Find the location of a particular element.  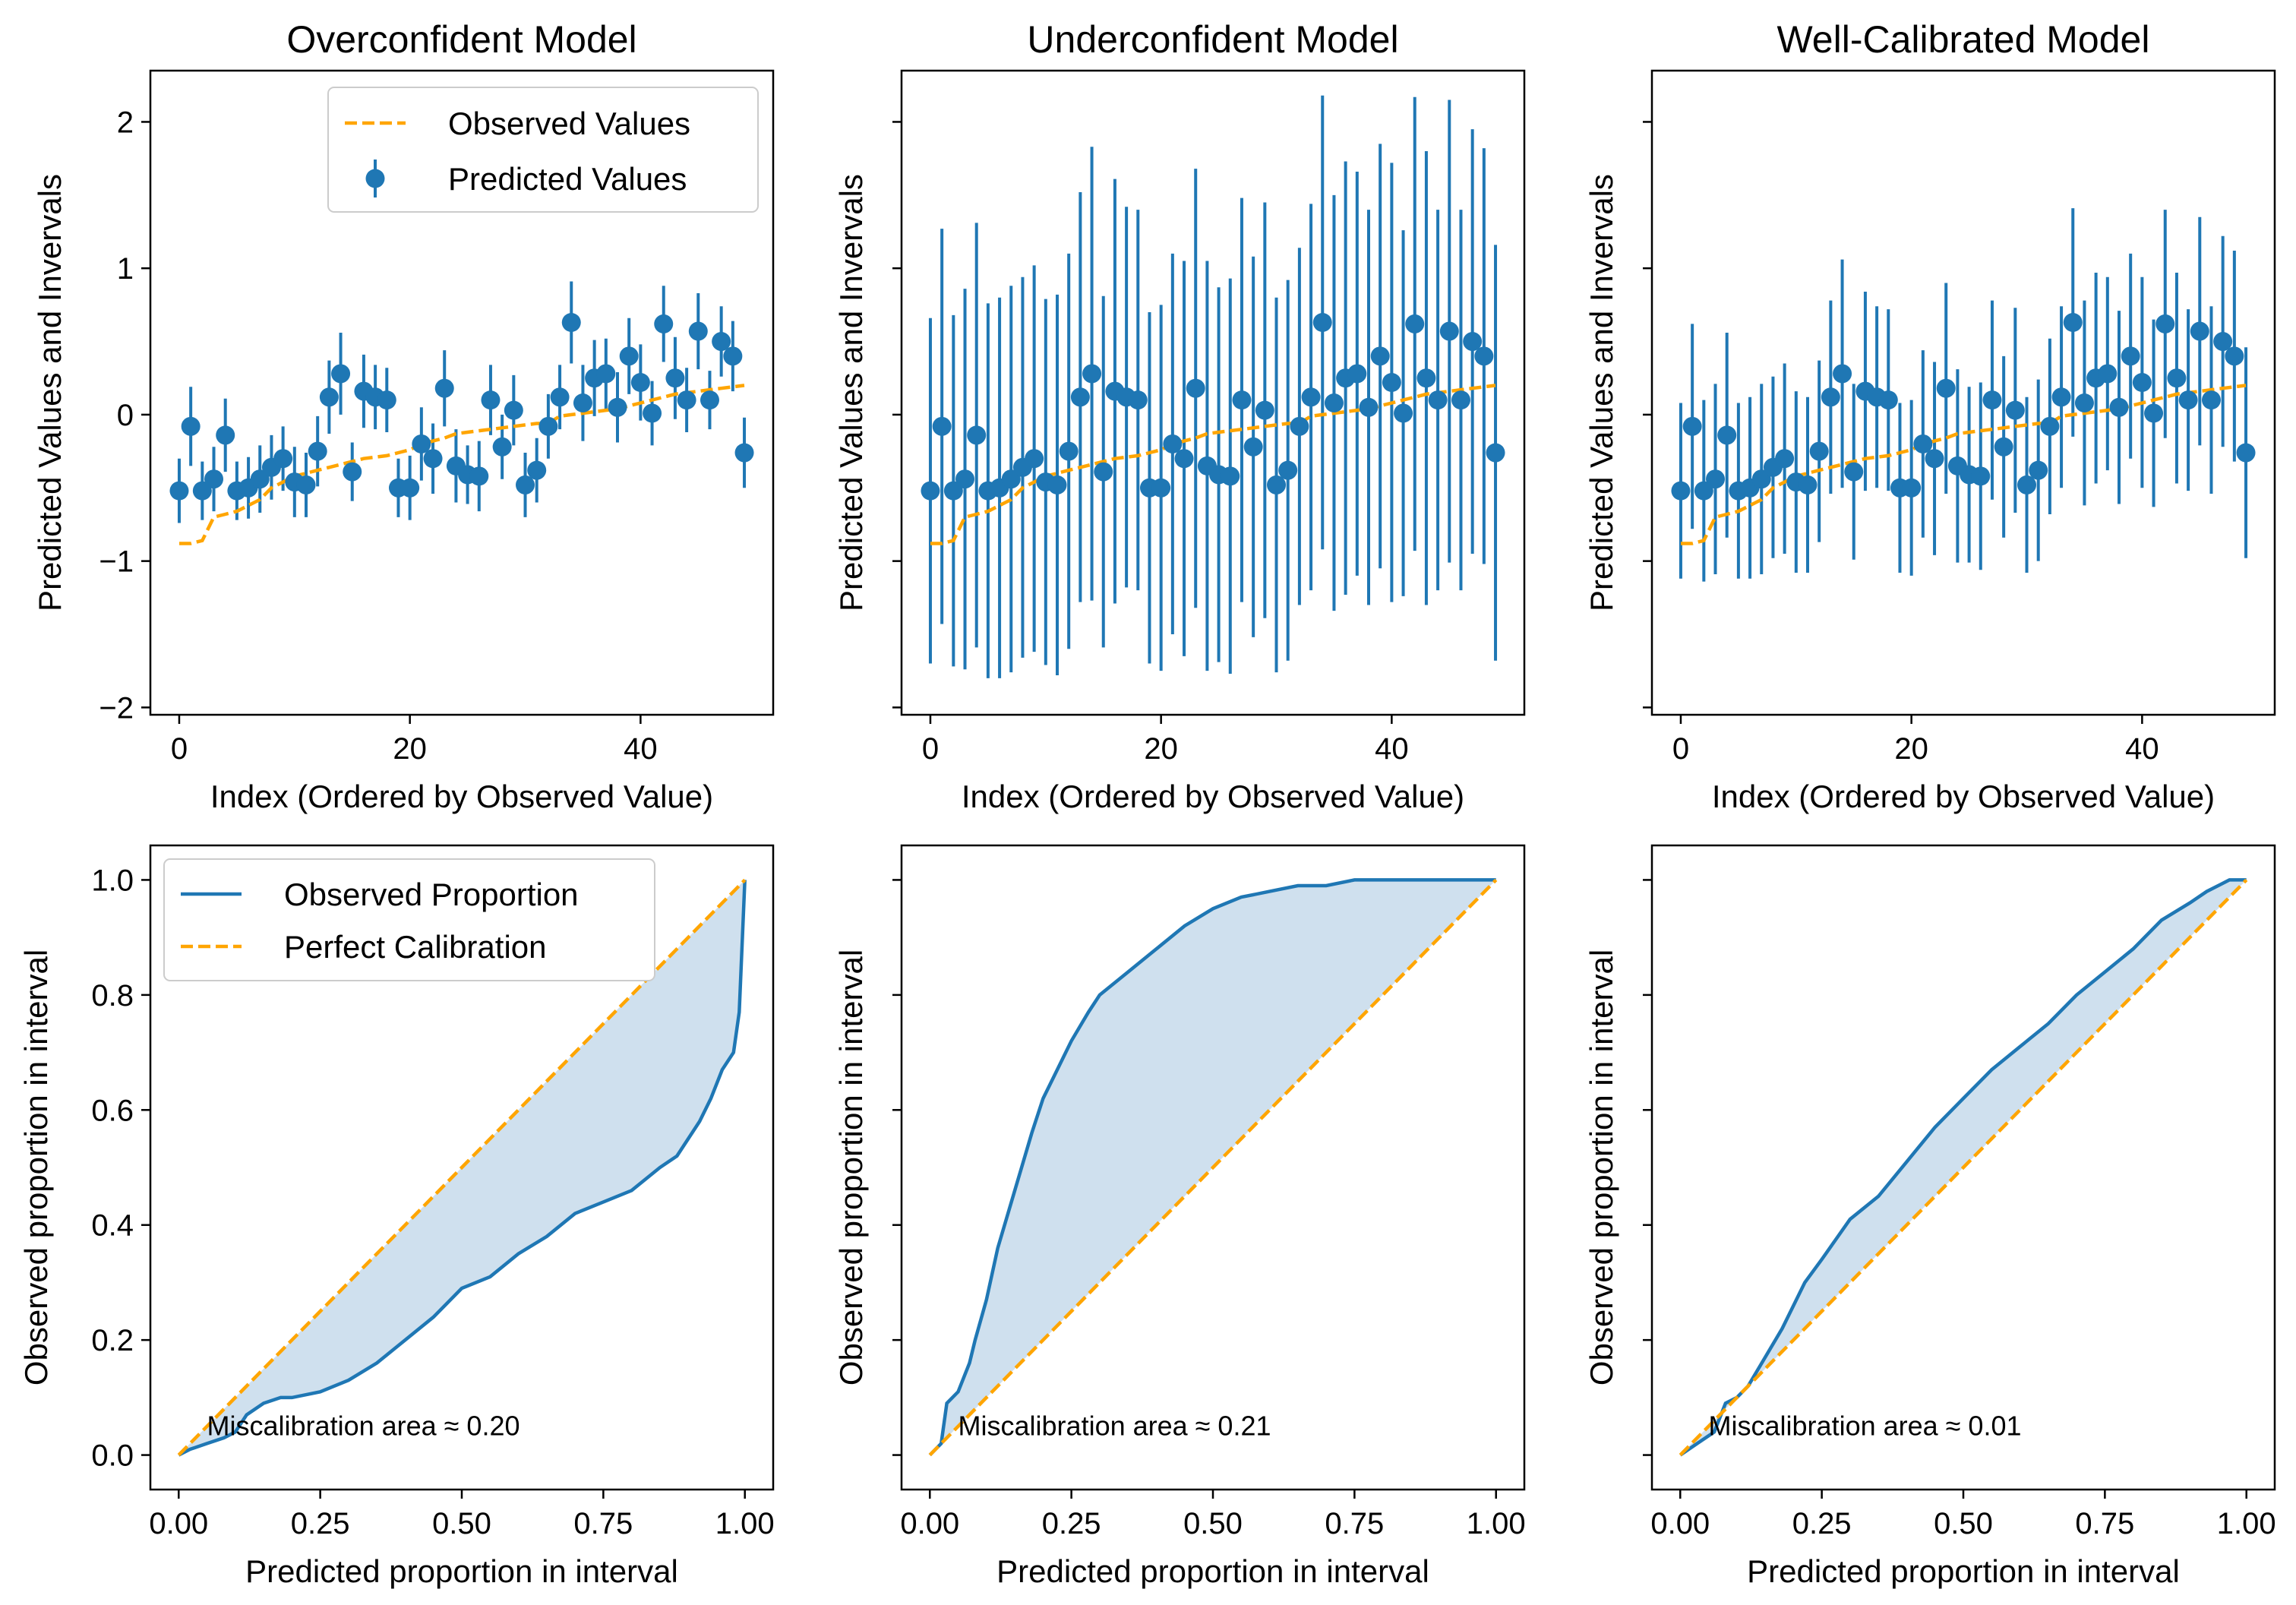

panel-title: Overconfident Model is located at coordinates (461, 39).